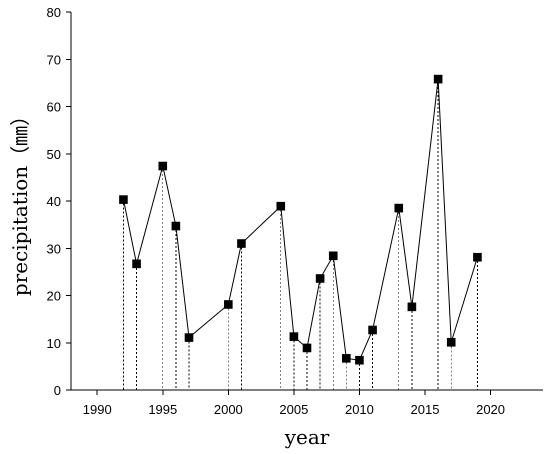 This screenshot has width=550, height=454. Describe the element at coordinates (54, 201) in the screenshot. I see `y-tick-label: 40` at that location.